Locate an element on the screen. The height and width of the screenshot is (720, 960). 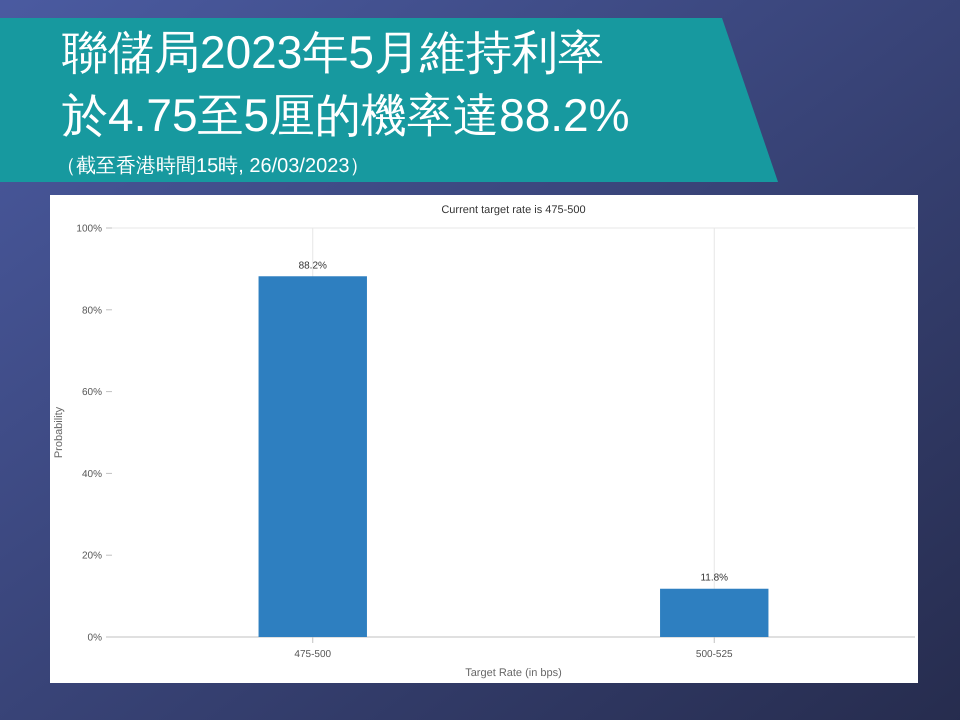
x-tick-label: 500-525 is located at coordinates (715, 654).